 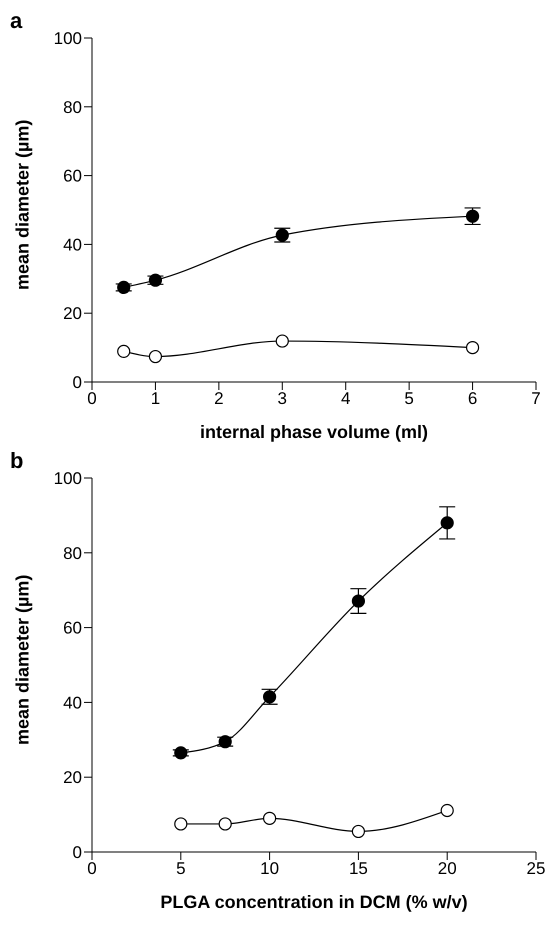 What do you see at coordinates (473, 398) in the screenshot?
I see `x-tick-label: 6` at bounding box center [473, 398].